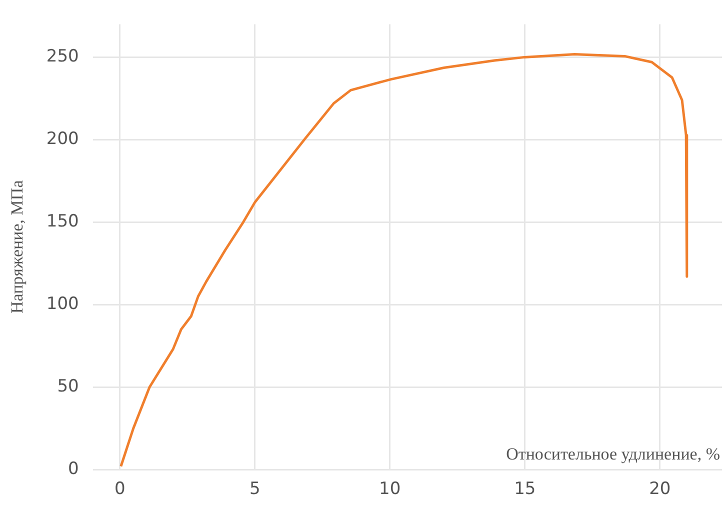 The height and width of the screenshot is (512, 726). I want to click on x-tick-label: 10, so click(390, 489).